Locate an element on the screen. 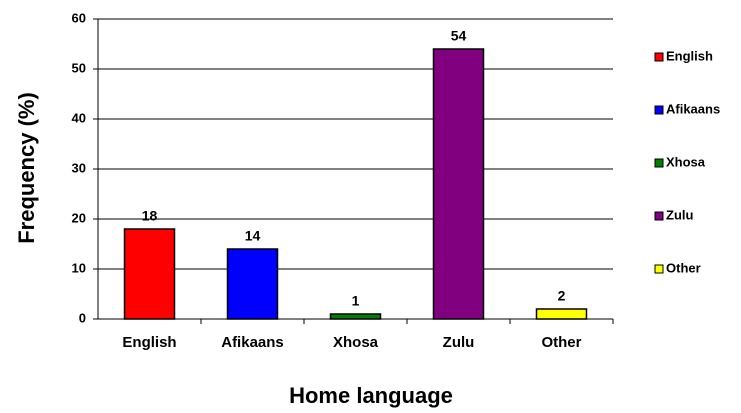 This screenshot has width=741, height=413. y-tick-label: 40 is located at coordinates (79, 117).